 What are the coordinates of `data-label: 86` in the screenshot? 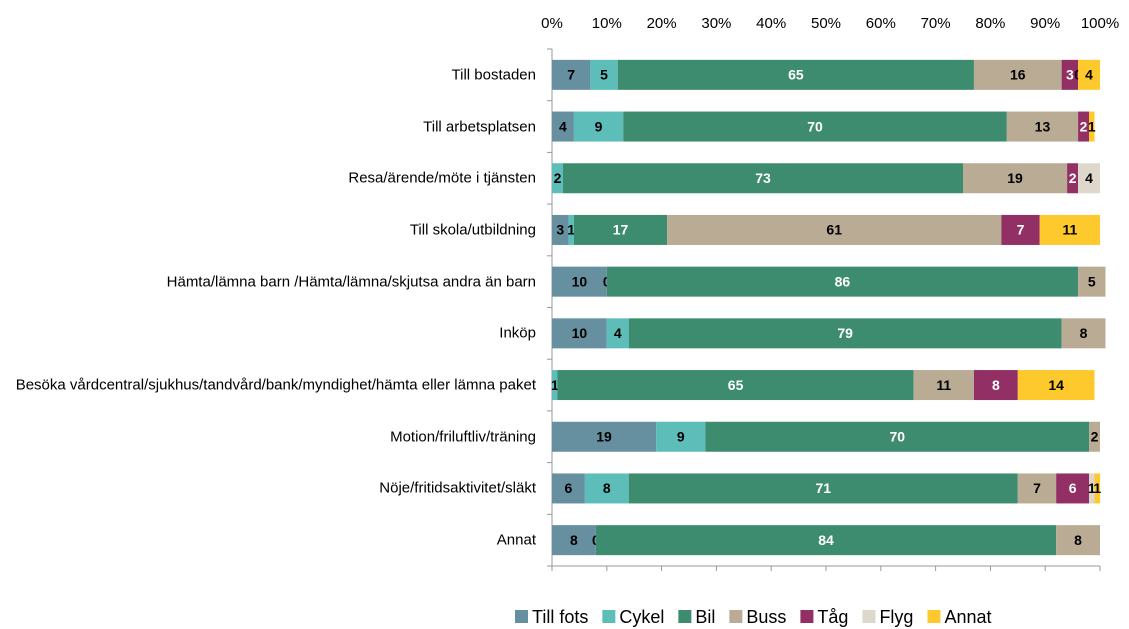 It's located at (843, 281).